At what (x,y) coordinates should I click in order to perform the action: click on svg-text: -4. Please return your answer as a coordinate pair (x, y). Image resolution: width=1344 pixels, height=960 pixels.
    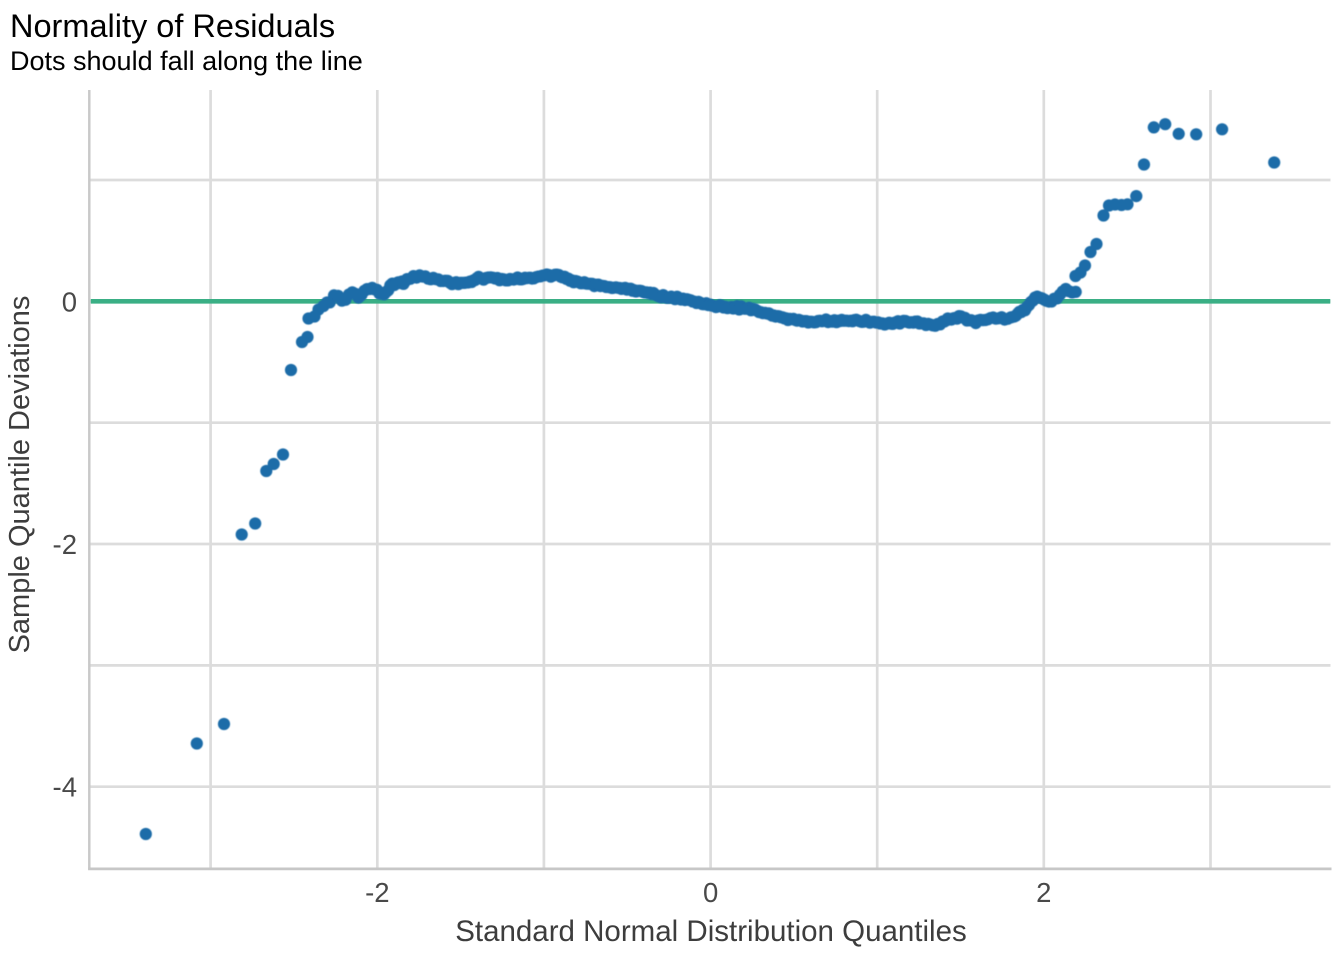
    Looking at the image, I should click on (65, 787).